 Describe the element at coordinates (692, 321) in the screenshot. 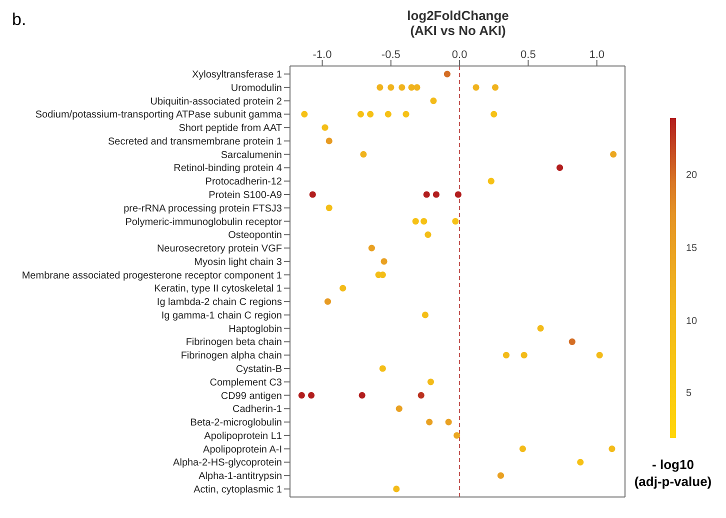

I see `color-bar-label: 10` at that location.